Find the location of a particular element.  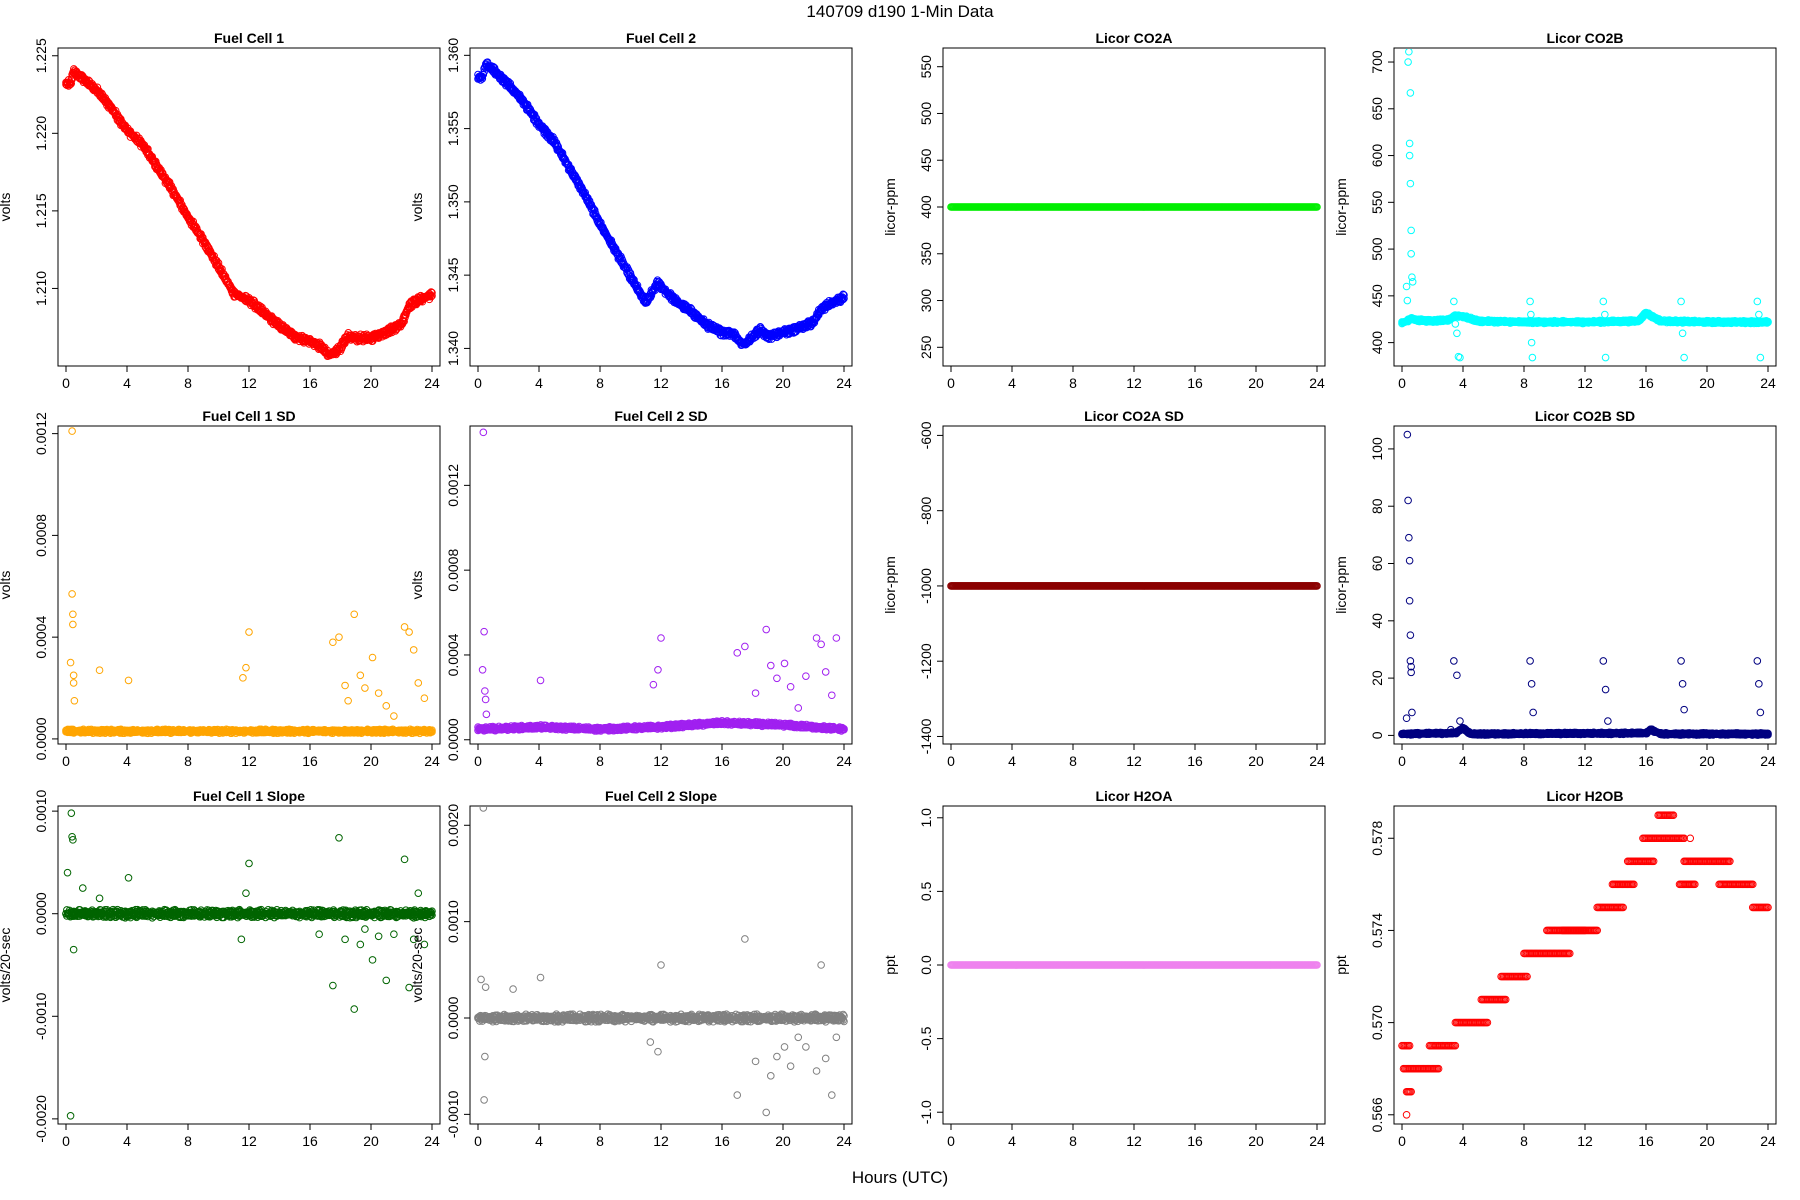

y-tick-label: 1.345 is located at coordinates (453, 274).